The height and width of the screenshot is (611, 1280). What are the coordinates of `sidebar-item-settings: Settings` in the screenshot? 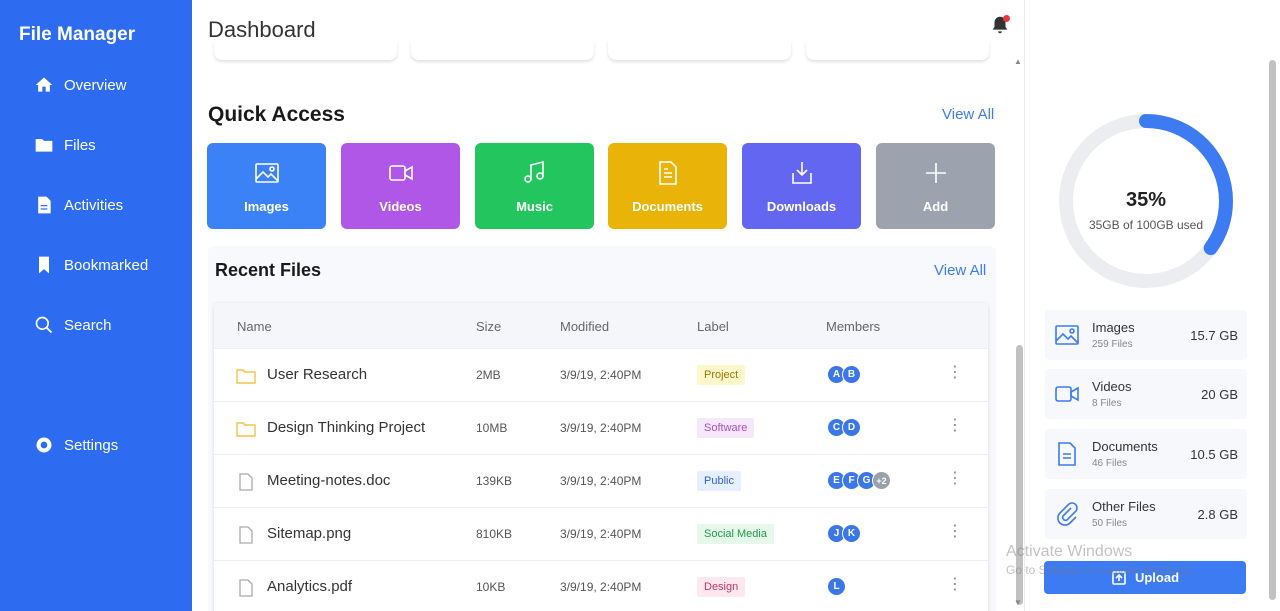 It's located at (76, 445).